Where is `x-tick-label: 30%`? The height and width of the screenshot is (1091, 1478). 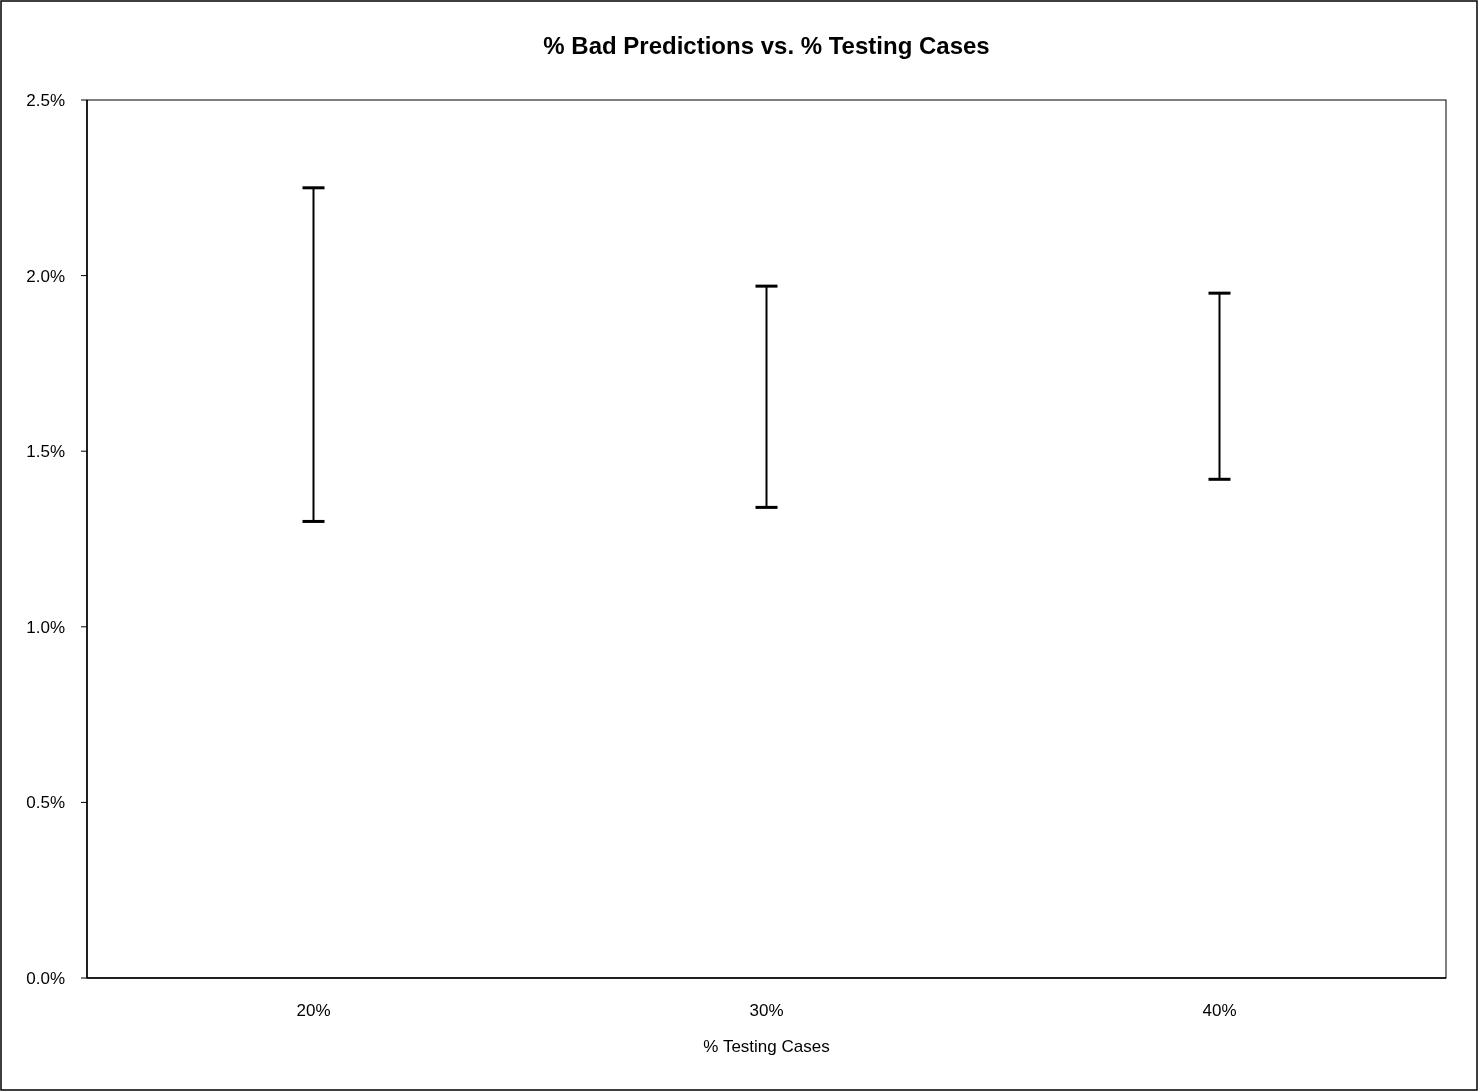 x-tick-label: 30% is located at coordinates (766, 1010).